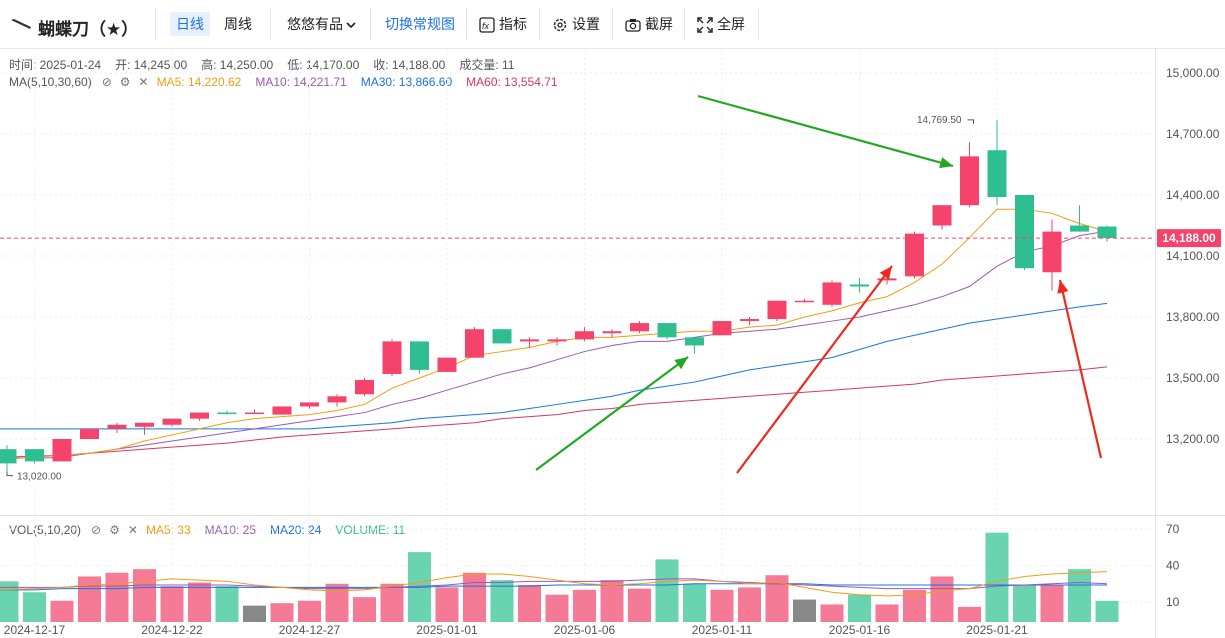 The height and width of the screenshot is (638, 1225). What do you see at coordinates (586, 24) in the screenshot?
I see `settings-label: 设置` at bounding box center [586, 24].